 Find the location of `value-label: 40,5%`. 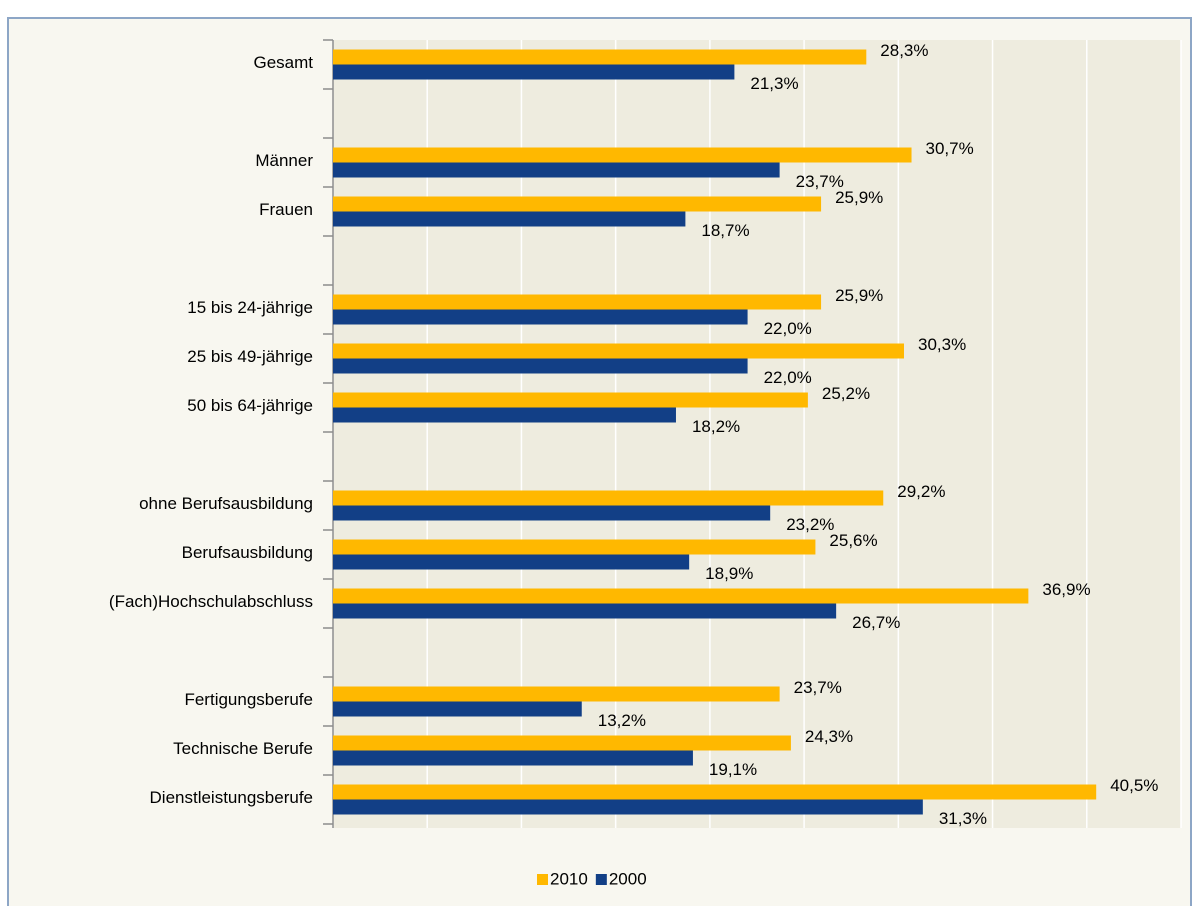

value-label: 40,5% is located at coordinates (1134, 785).